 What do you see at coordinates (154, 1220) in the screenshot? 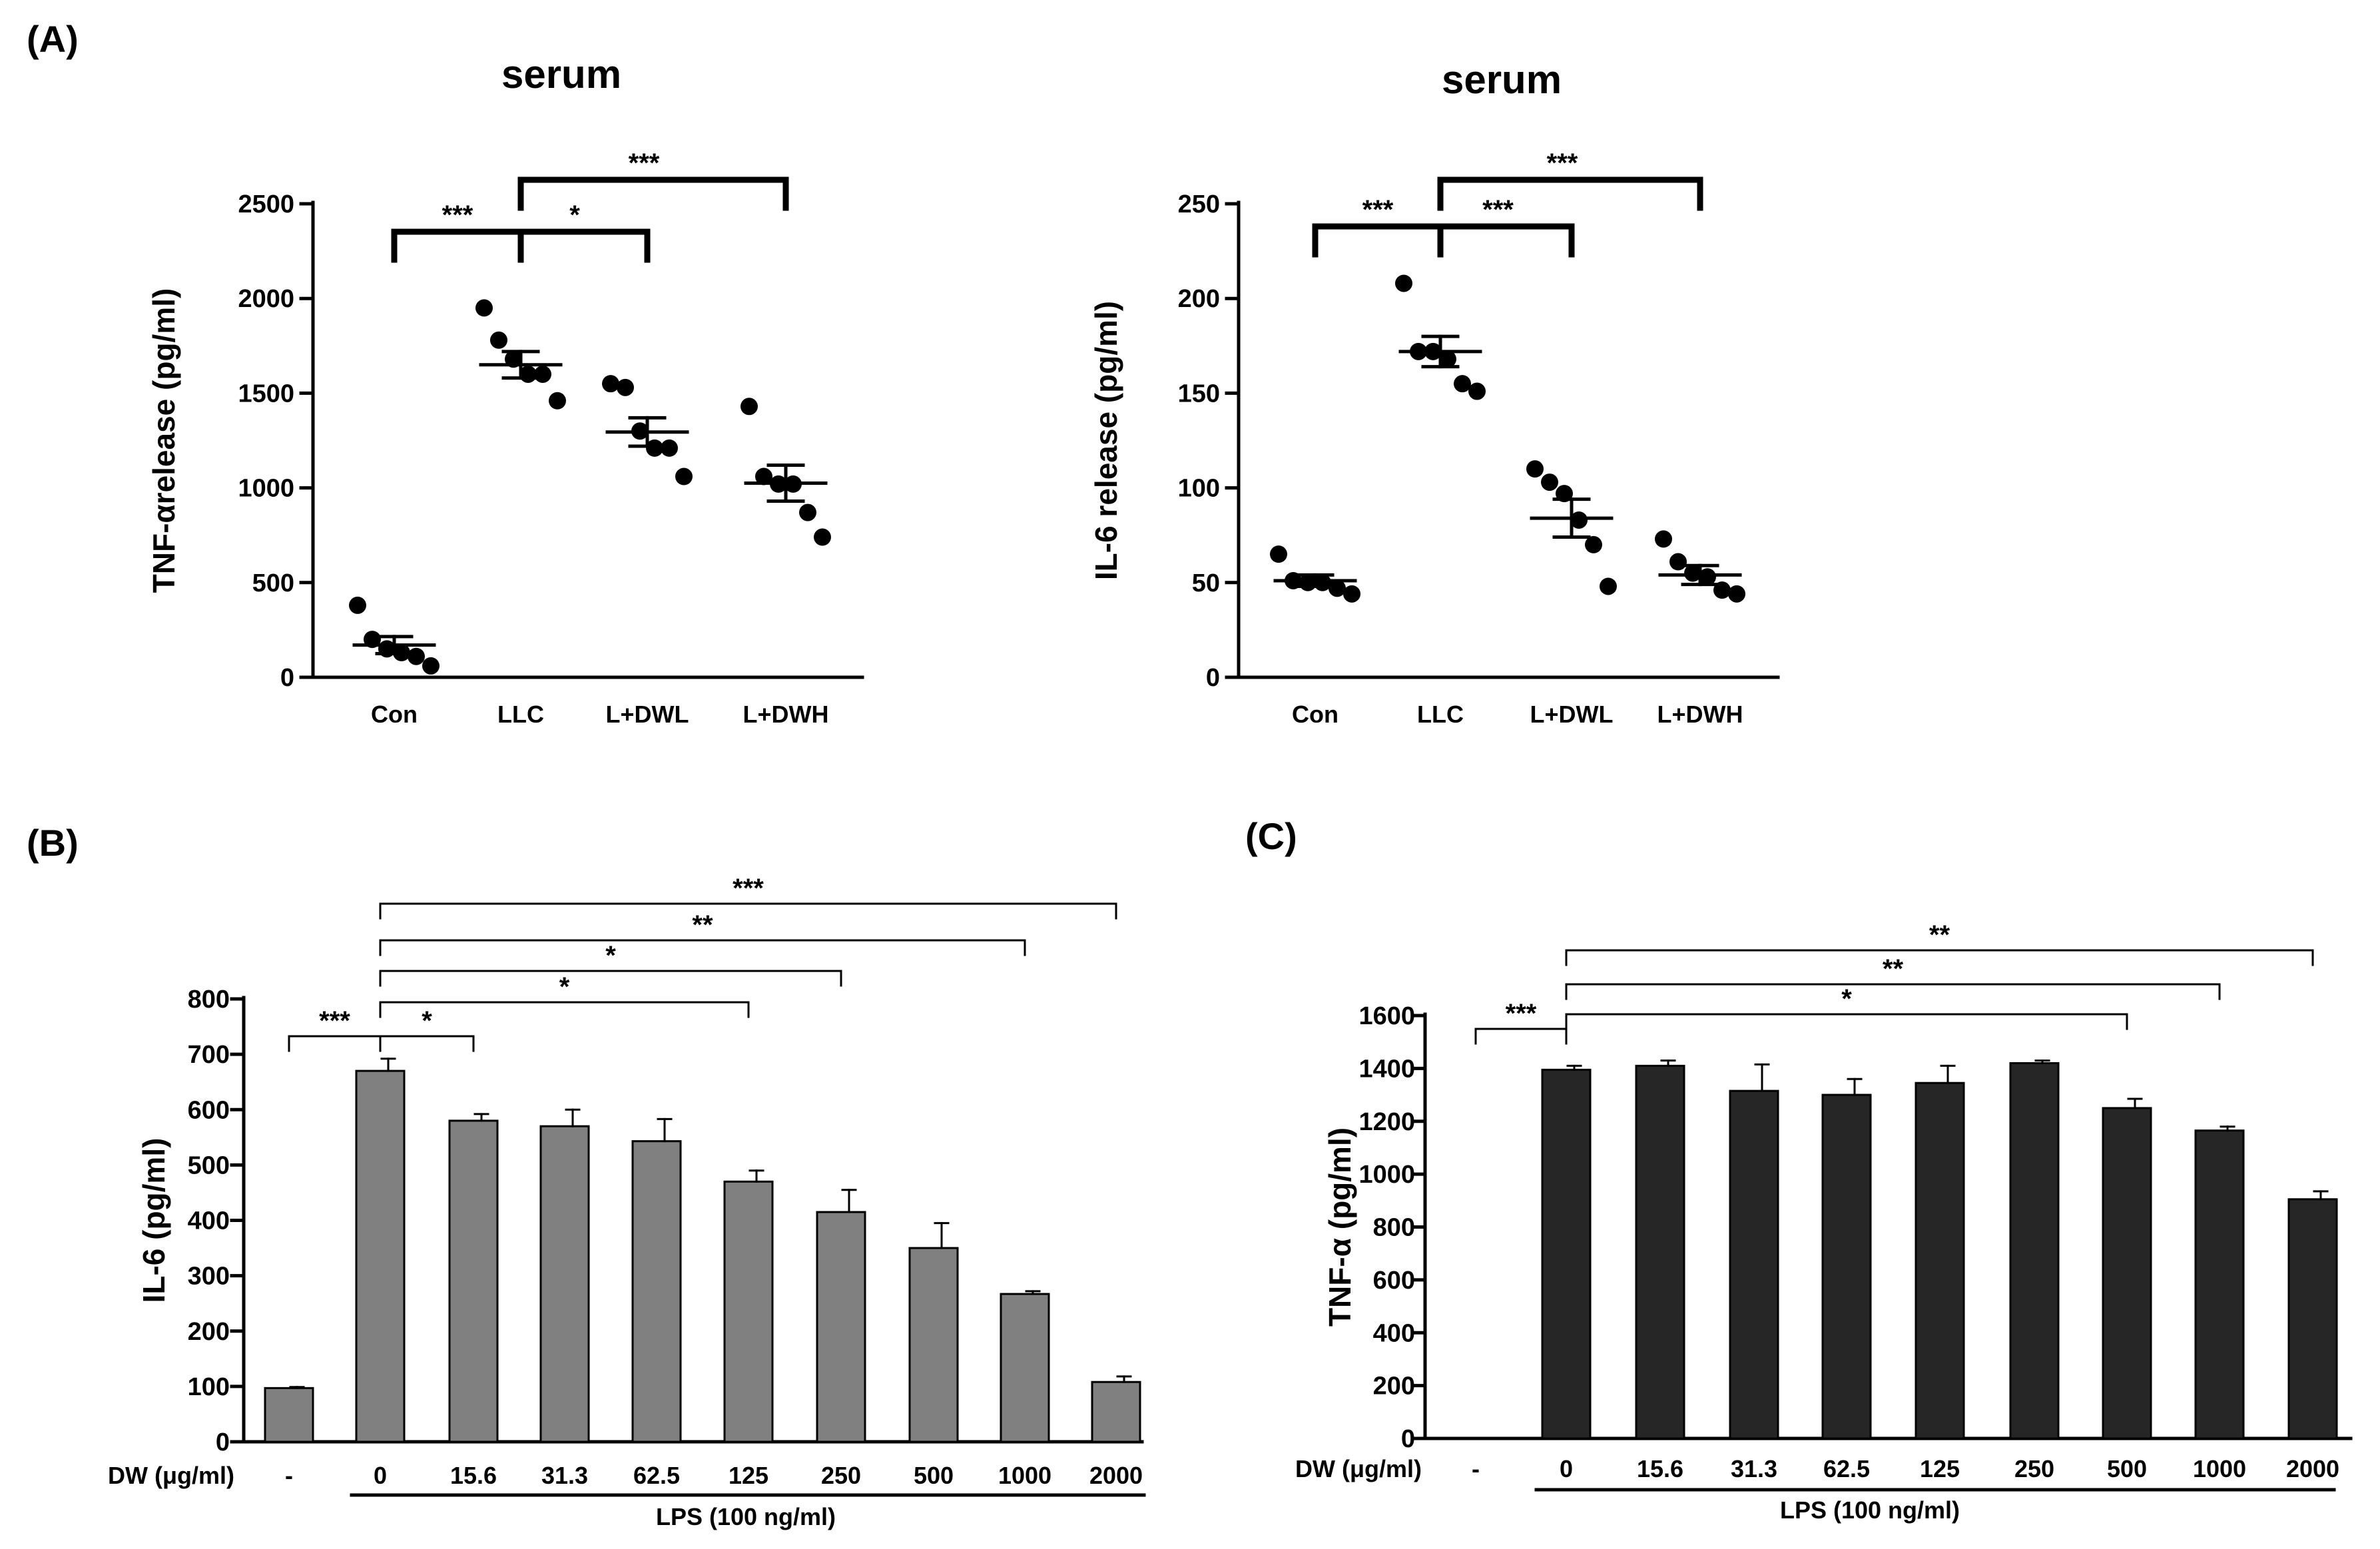
I see `y-axis-label: IL-6 (pg/ml)` at bounding box center [154, 1220].